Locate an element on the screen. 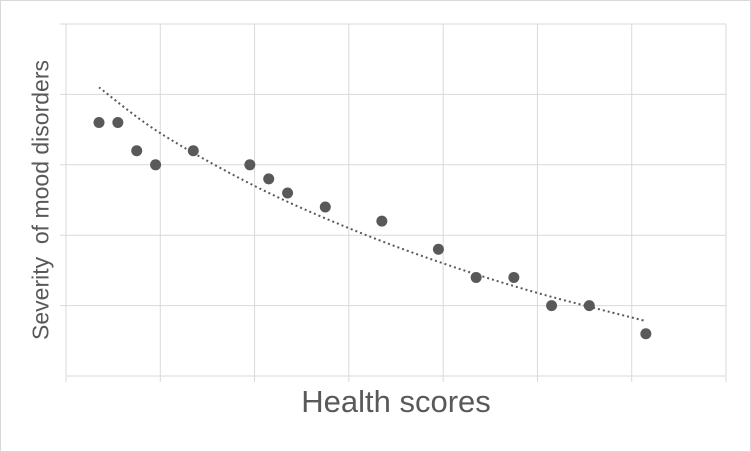  x-axis-label: Health scores is located at coordinates (396, 401).